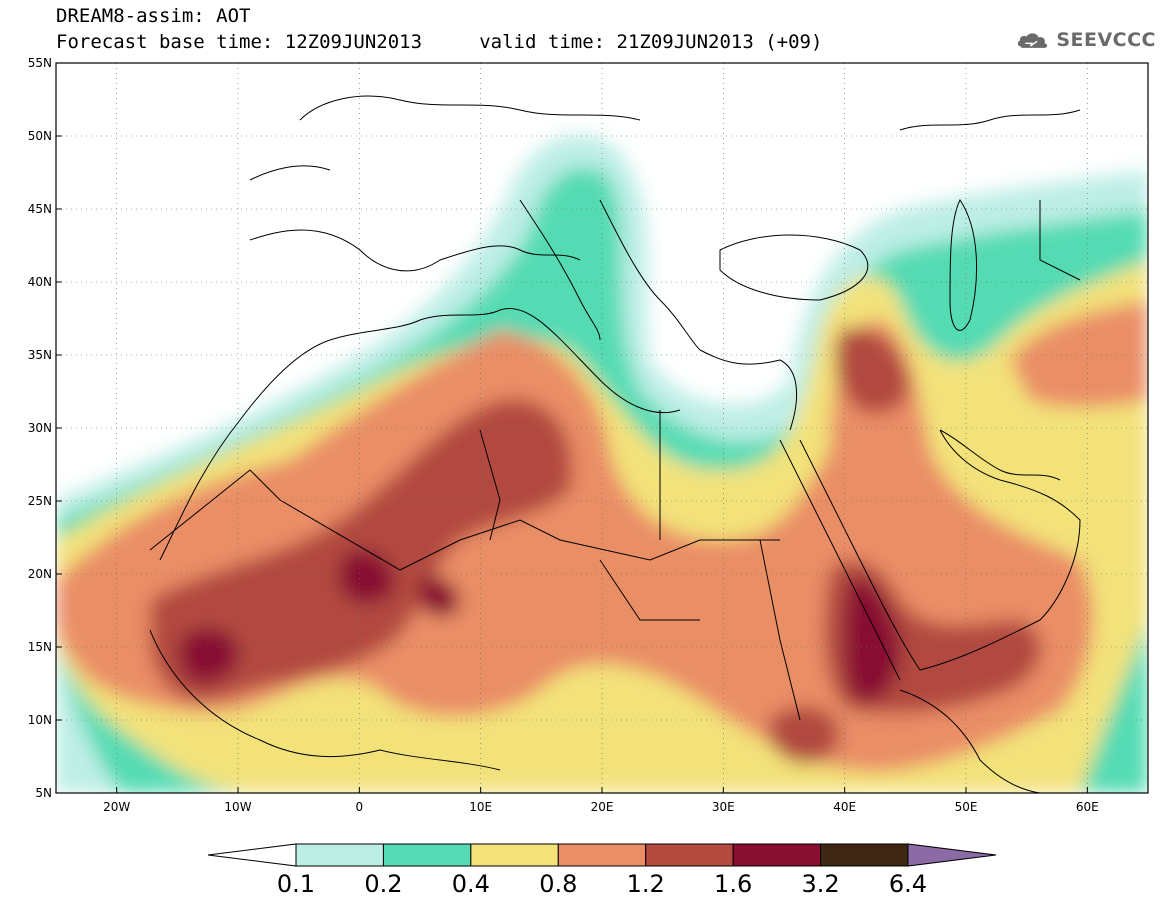  I want to click on lat-tick-label: 5N, so click(43, 793).